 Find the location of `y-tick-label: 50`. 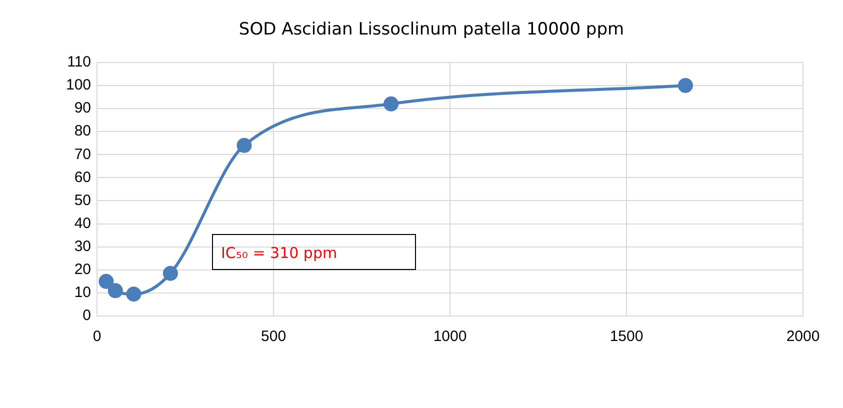

y-tick-label: 50 is located at coordinates (83, 200).